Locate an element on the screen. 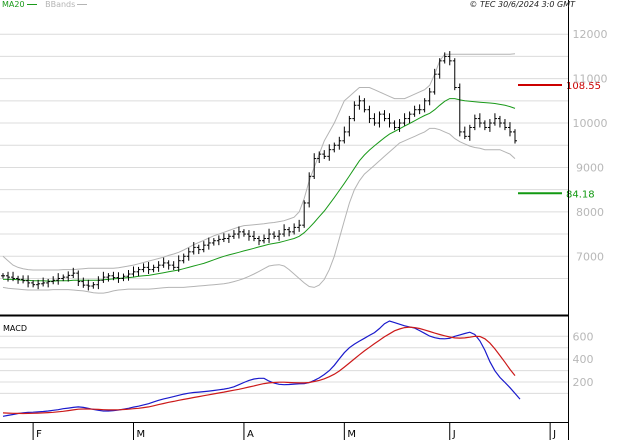 Image resolution: width=627 pixels, height=440 pixels. macd-tick-label: 600 is located at coordinates (583, 336).